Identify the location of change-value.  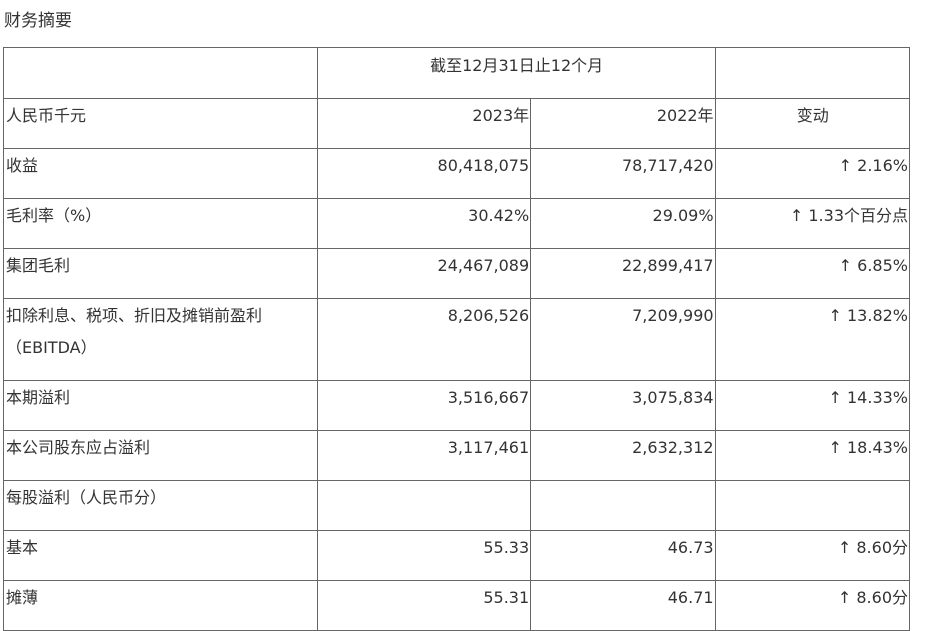
(812, 505).